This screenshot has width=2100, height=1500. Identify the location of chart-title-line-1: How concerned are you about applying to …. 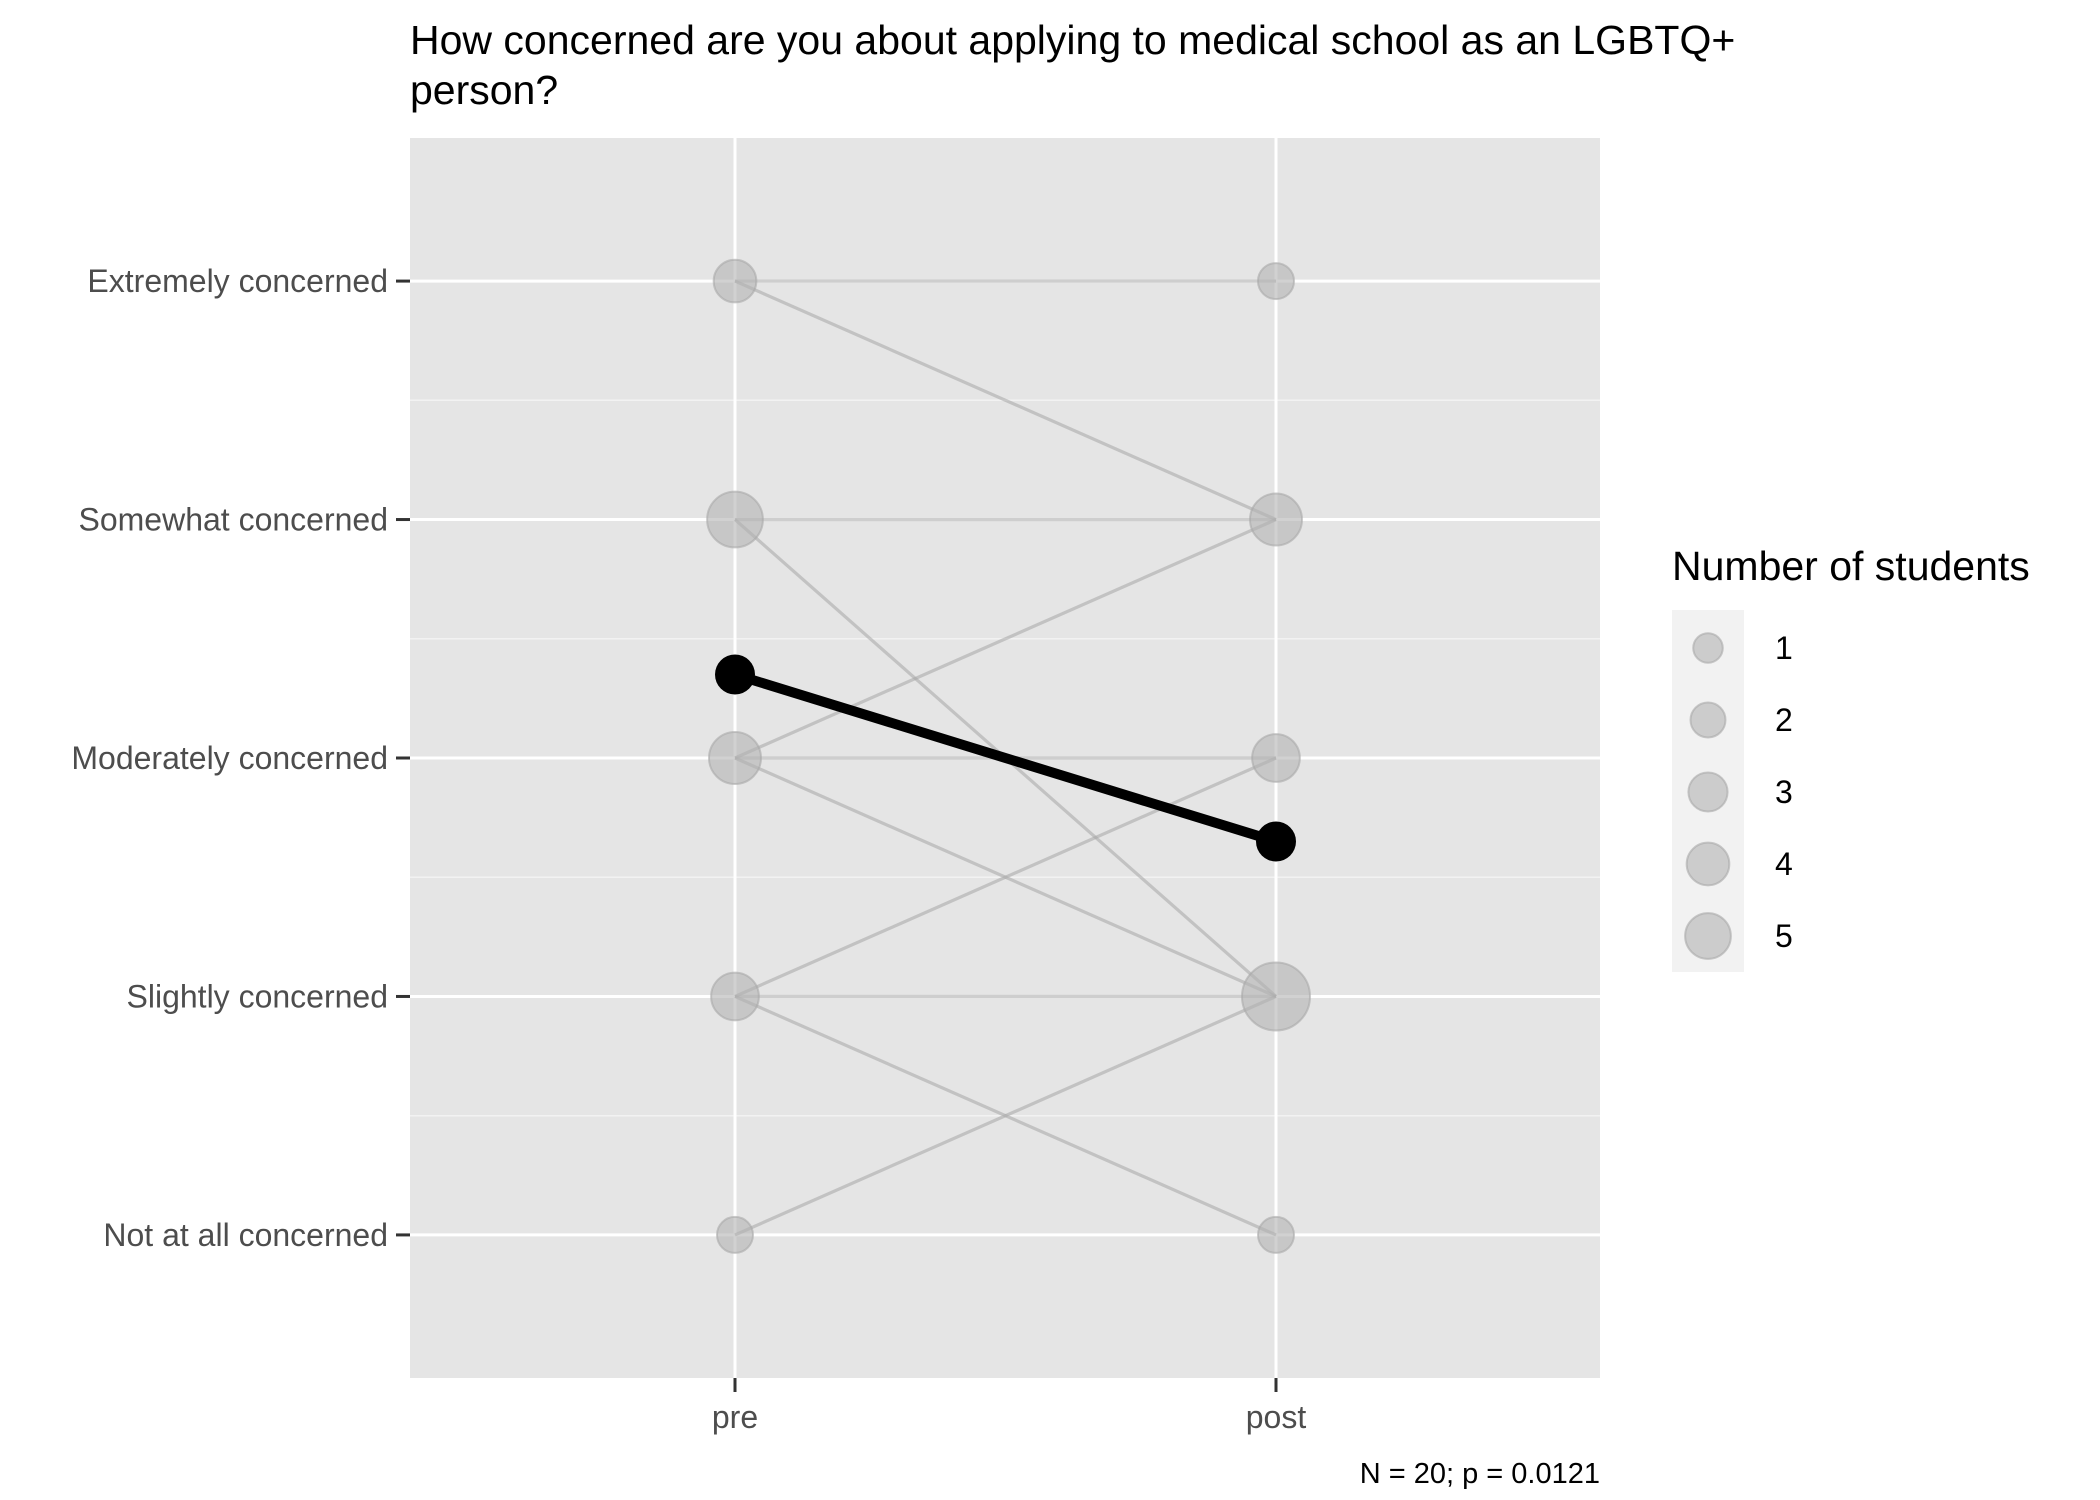
(1072, 40).